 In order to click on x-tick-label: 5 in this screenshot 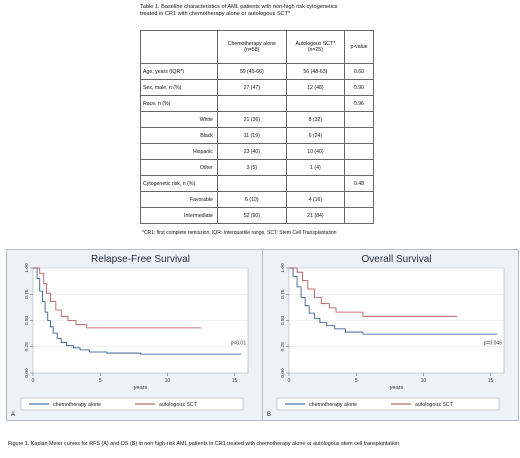, I will do `click(356, 381)`.